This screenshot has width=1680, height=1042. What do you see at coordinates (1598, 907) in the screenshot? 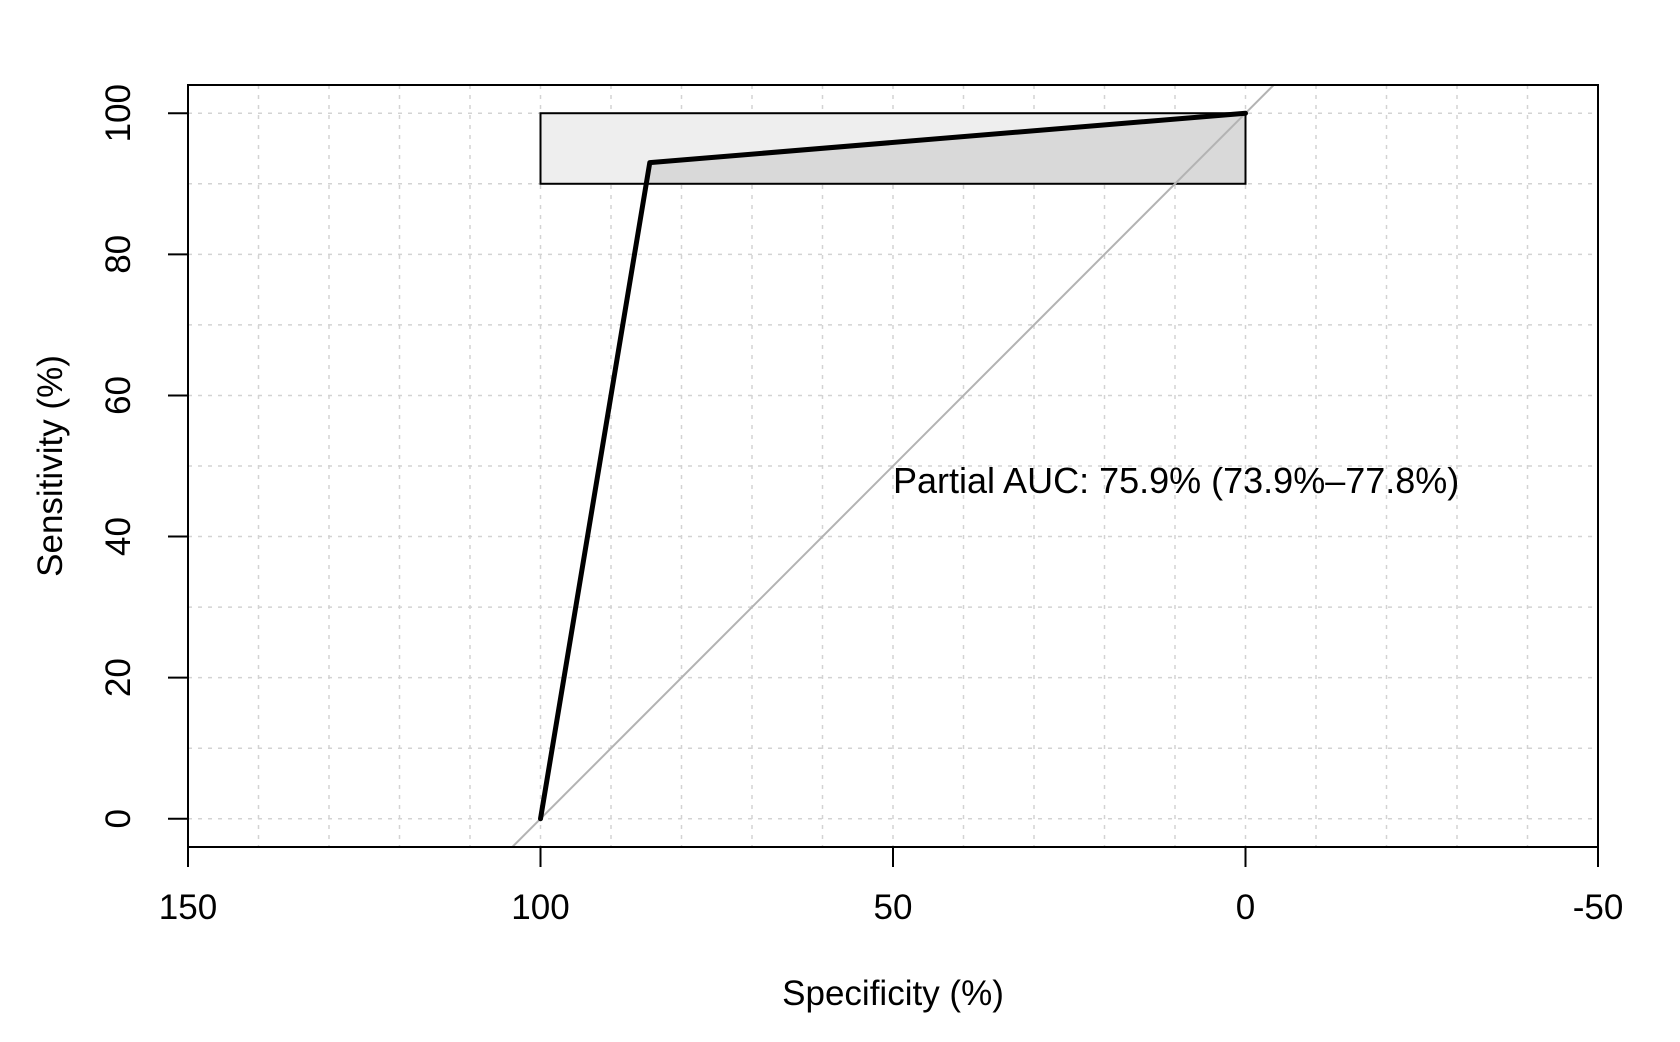
I see `x-tick-label: -50` at bounding box center [1598, 907].